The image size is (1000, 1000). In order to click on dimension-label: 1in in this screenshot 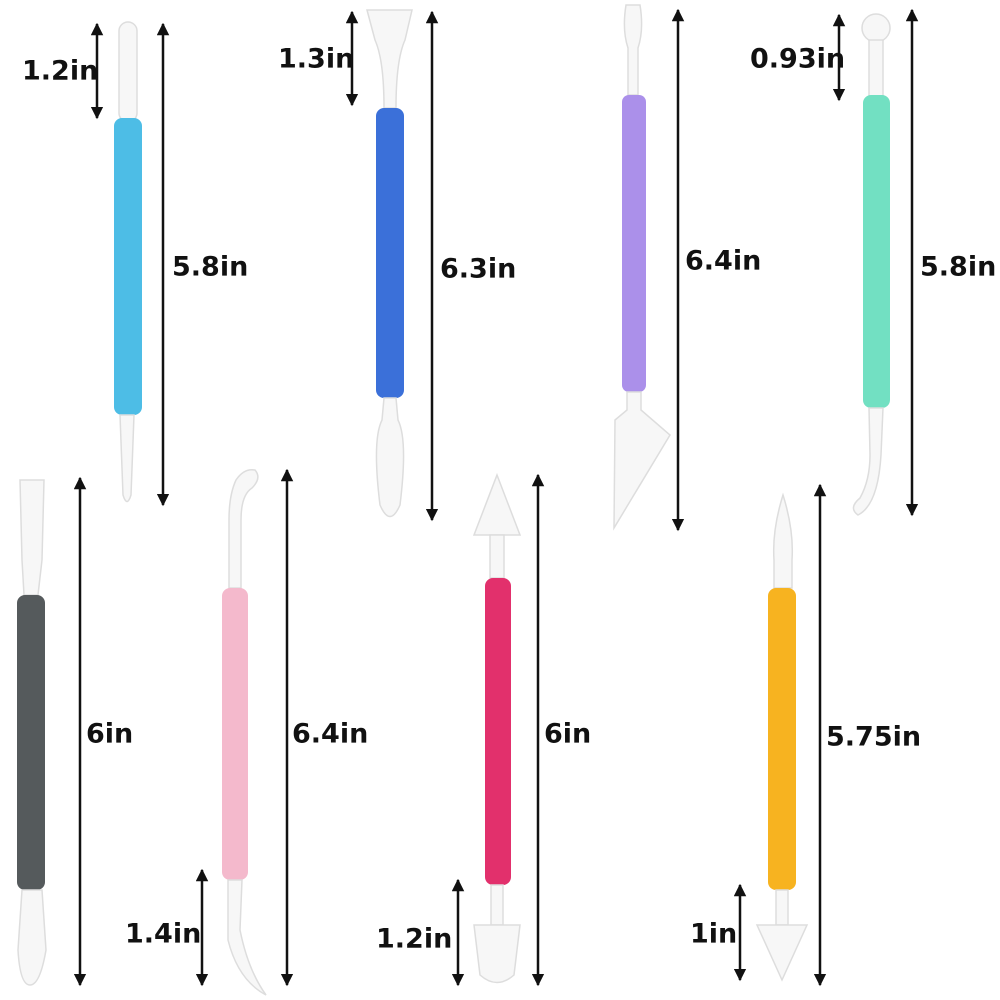, I will do `click(713, 934)`.